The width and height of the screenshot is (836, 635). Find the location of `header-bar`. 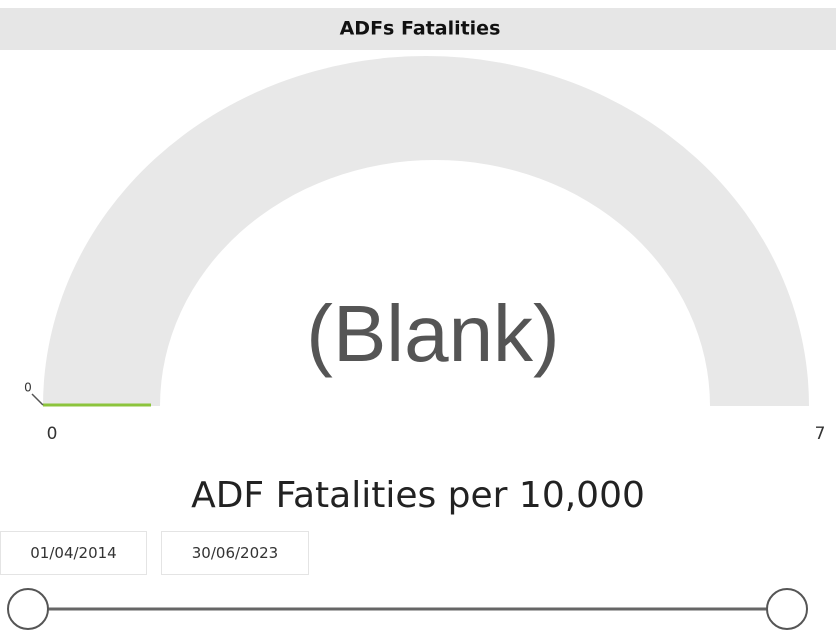

header-bar is located at coordinates (418, 29).